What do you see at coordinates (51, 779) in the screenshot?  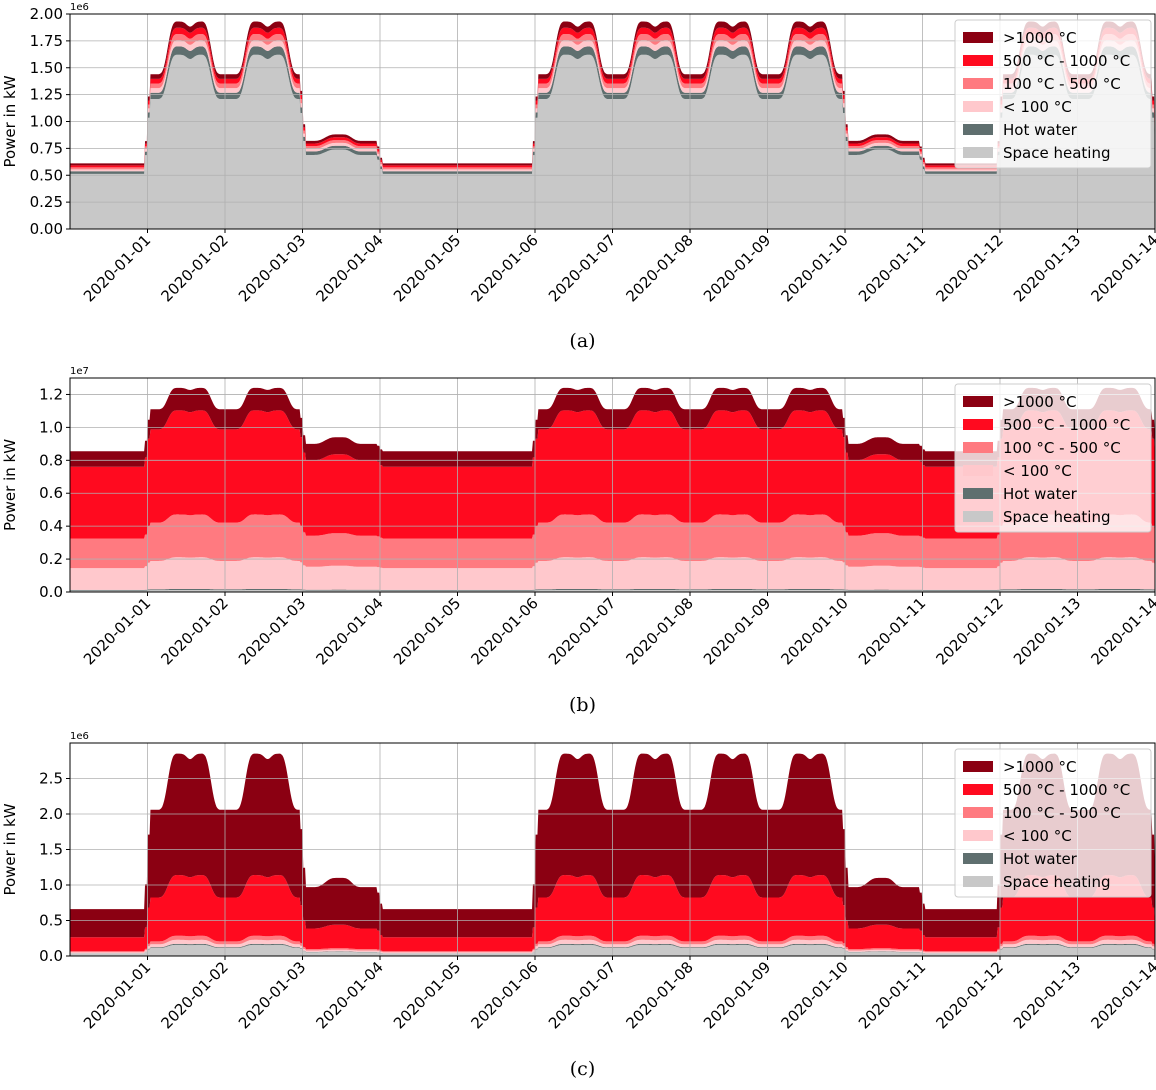 I see `y-tick-label: 2.5` at bounding box center [51, 779].